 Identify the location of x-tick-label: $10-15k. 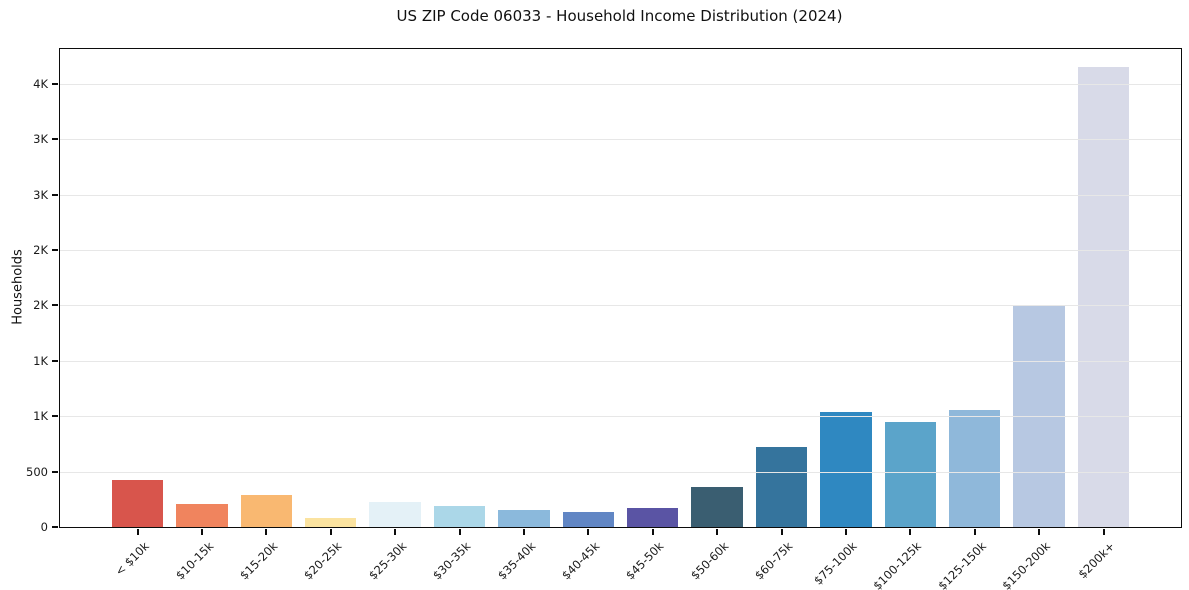
(194, 561).